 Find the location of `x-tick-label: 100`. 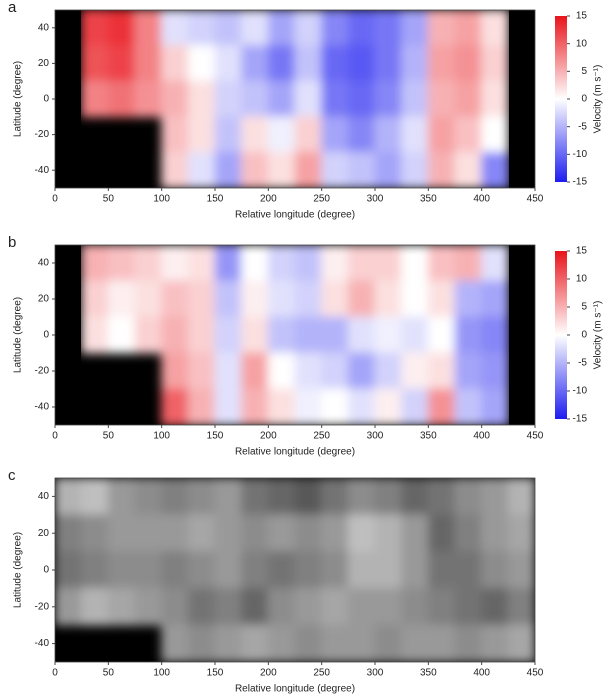

x-tick-label: 100 is located at coordinates (161, 436).